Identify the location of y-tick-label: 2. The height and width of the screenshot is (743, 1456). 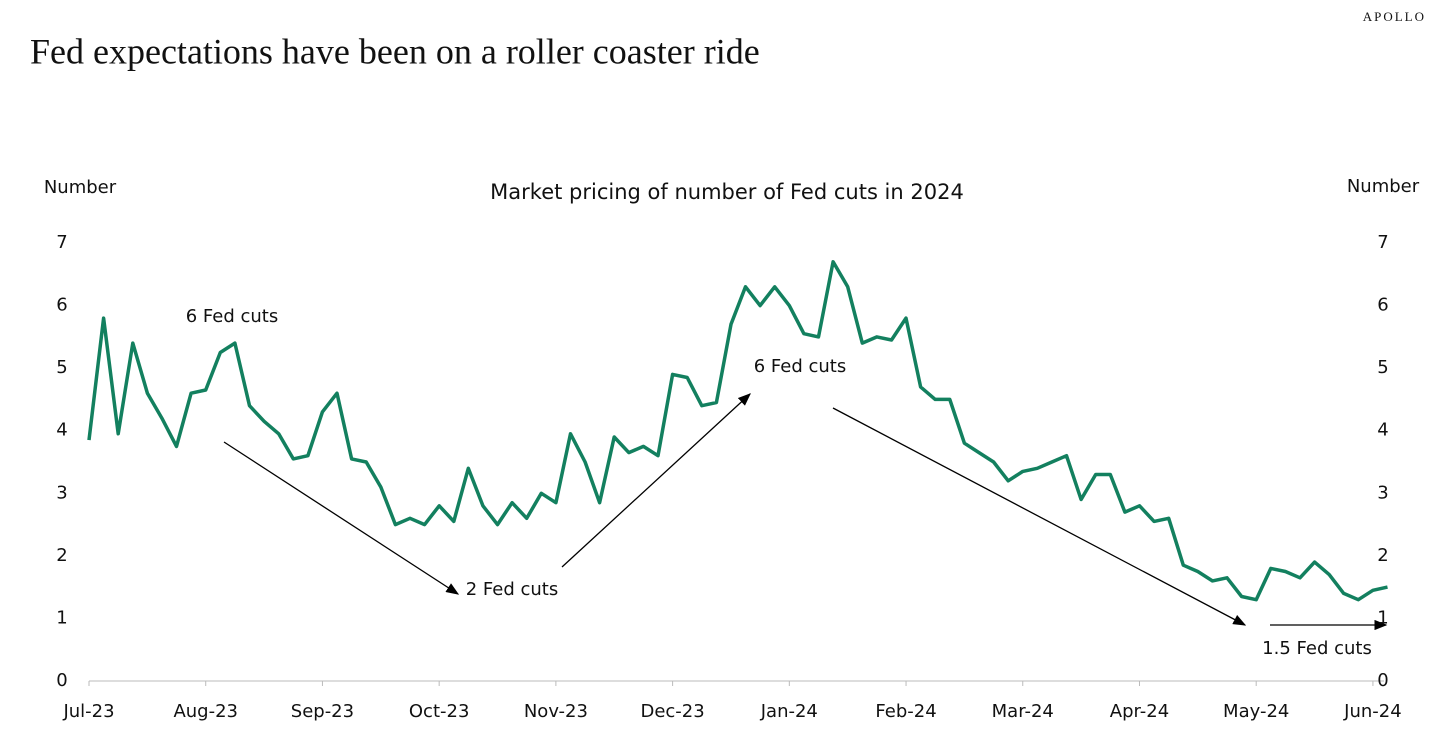
(61, 555).